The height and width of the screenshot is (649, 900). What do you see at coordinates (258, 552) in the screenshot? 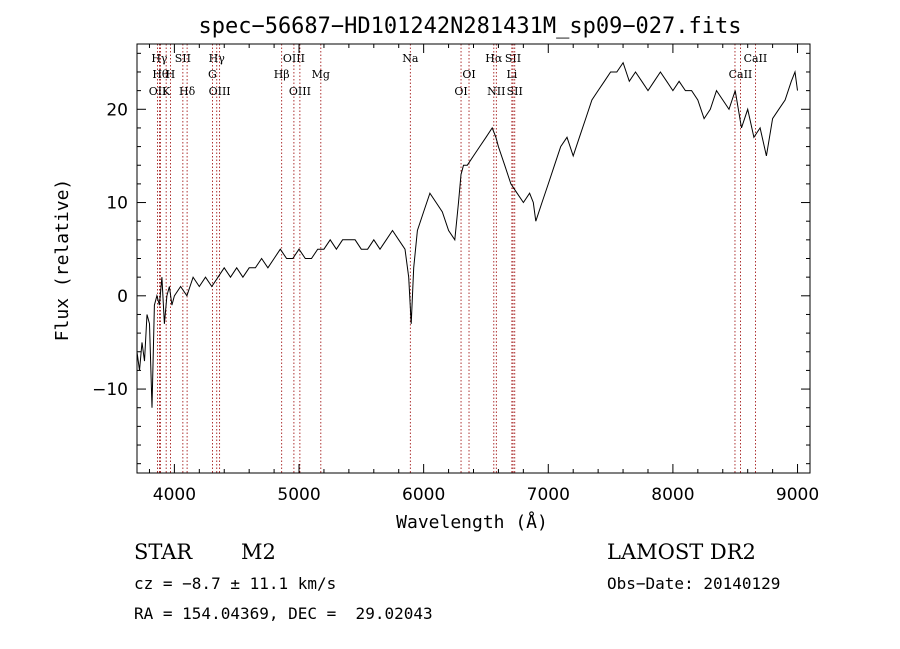
I see `subclass-label: M2` at bounding box center [258, 552].